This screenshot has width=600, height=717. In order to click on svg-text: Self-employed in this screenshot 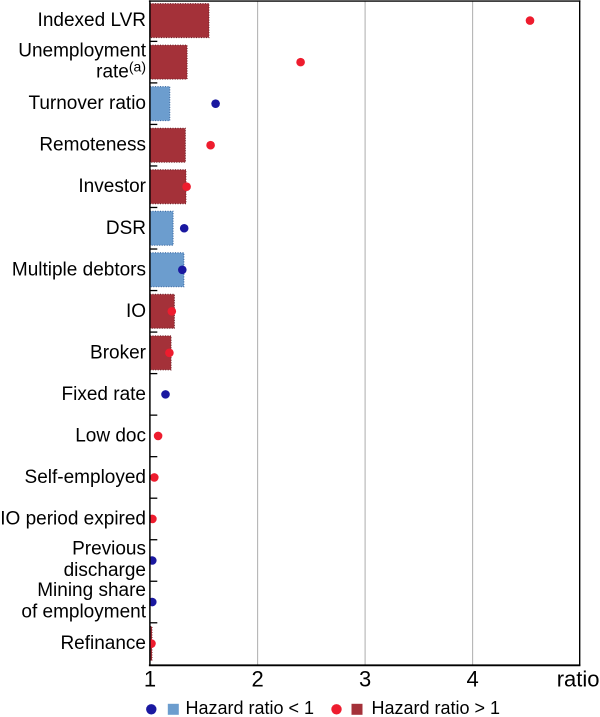, I will do `click(85, 477)`.